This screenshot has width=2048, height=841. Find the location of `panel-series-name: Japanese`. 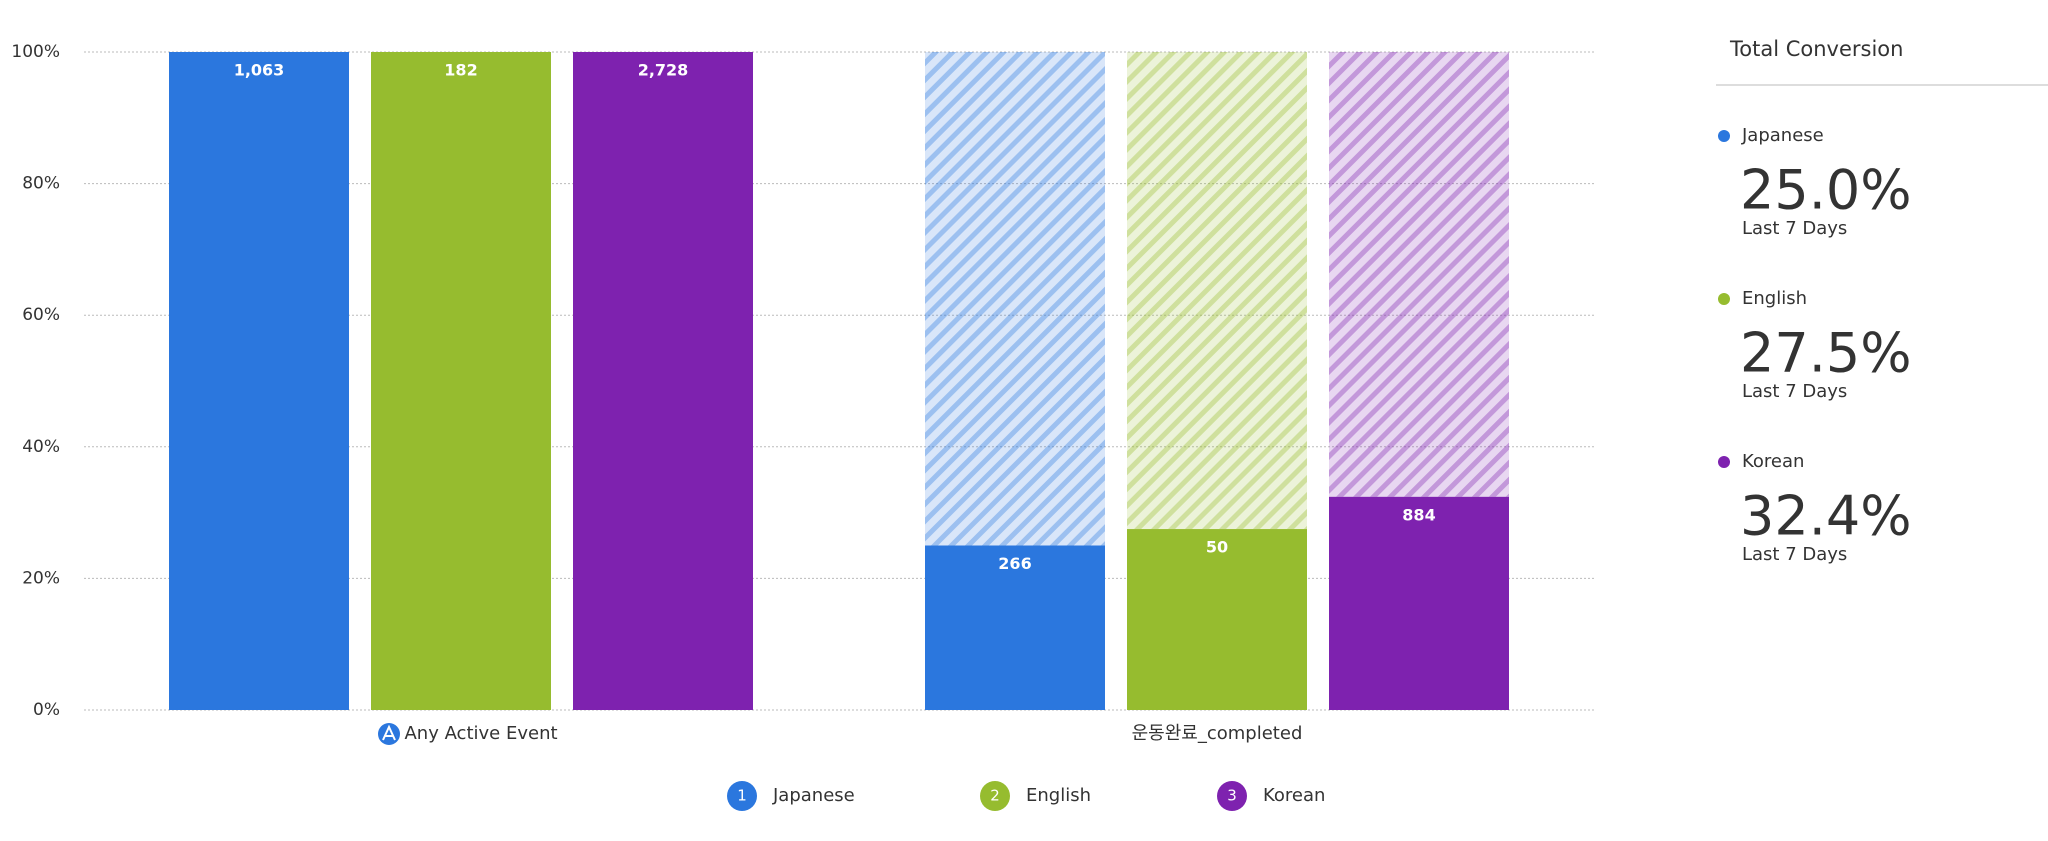

panel-series-name: Japanese is located at coordinates (1782, 135).